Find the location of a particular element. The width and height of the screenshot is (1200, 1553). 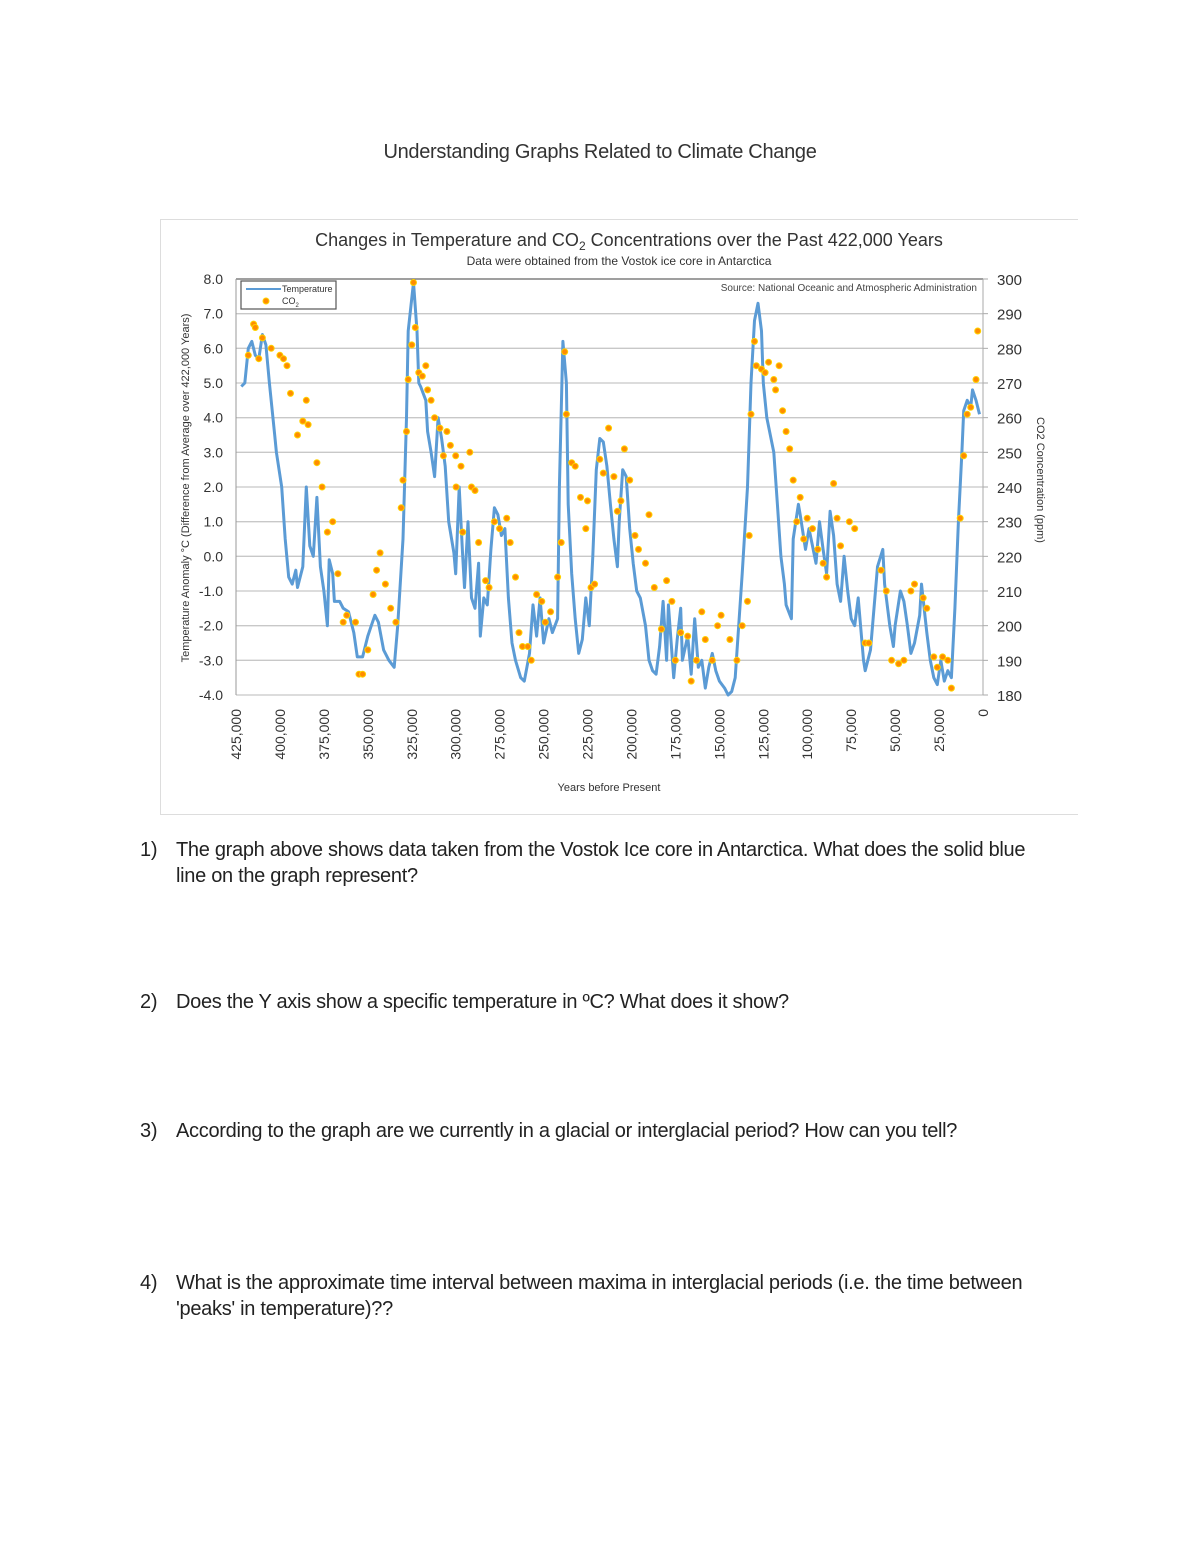

question-number: 2) is located at coordinates (149, 1002).